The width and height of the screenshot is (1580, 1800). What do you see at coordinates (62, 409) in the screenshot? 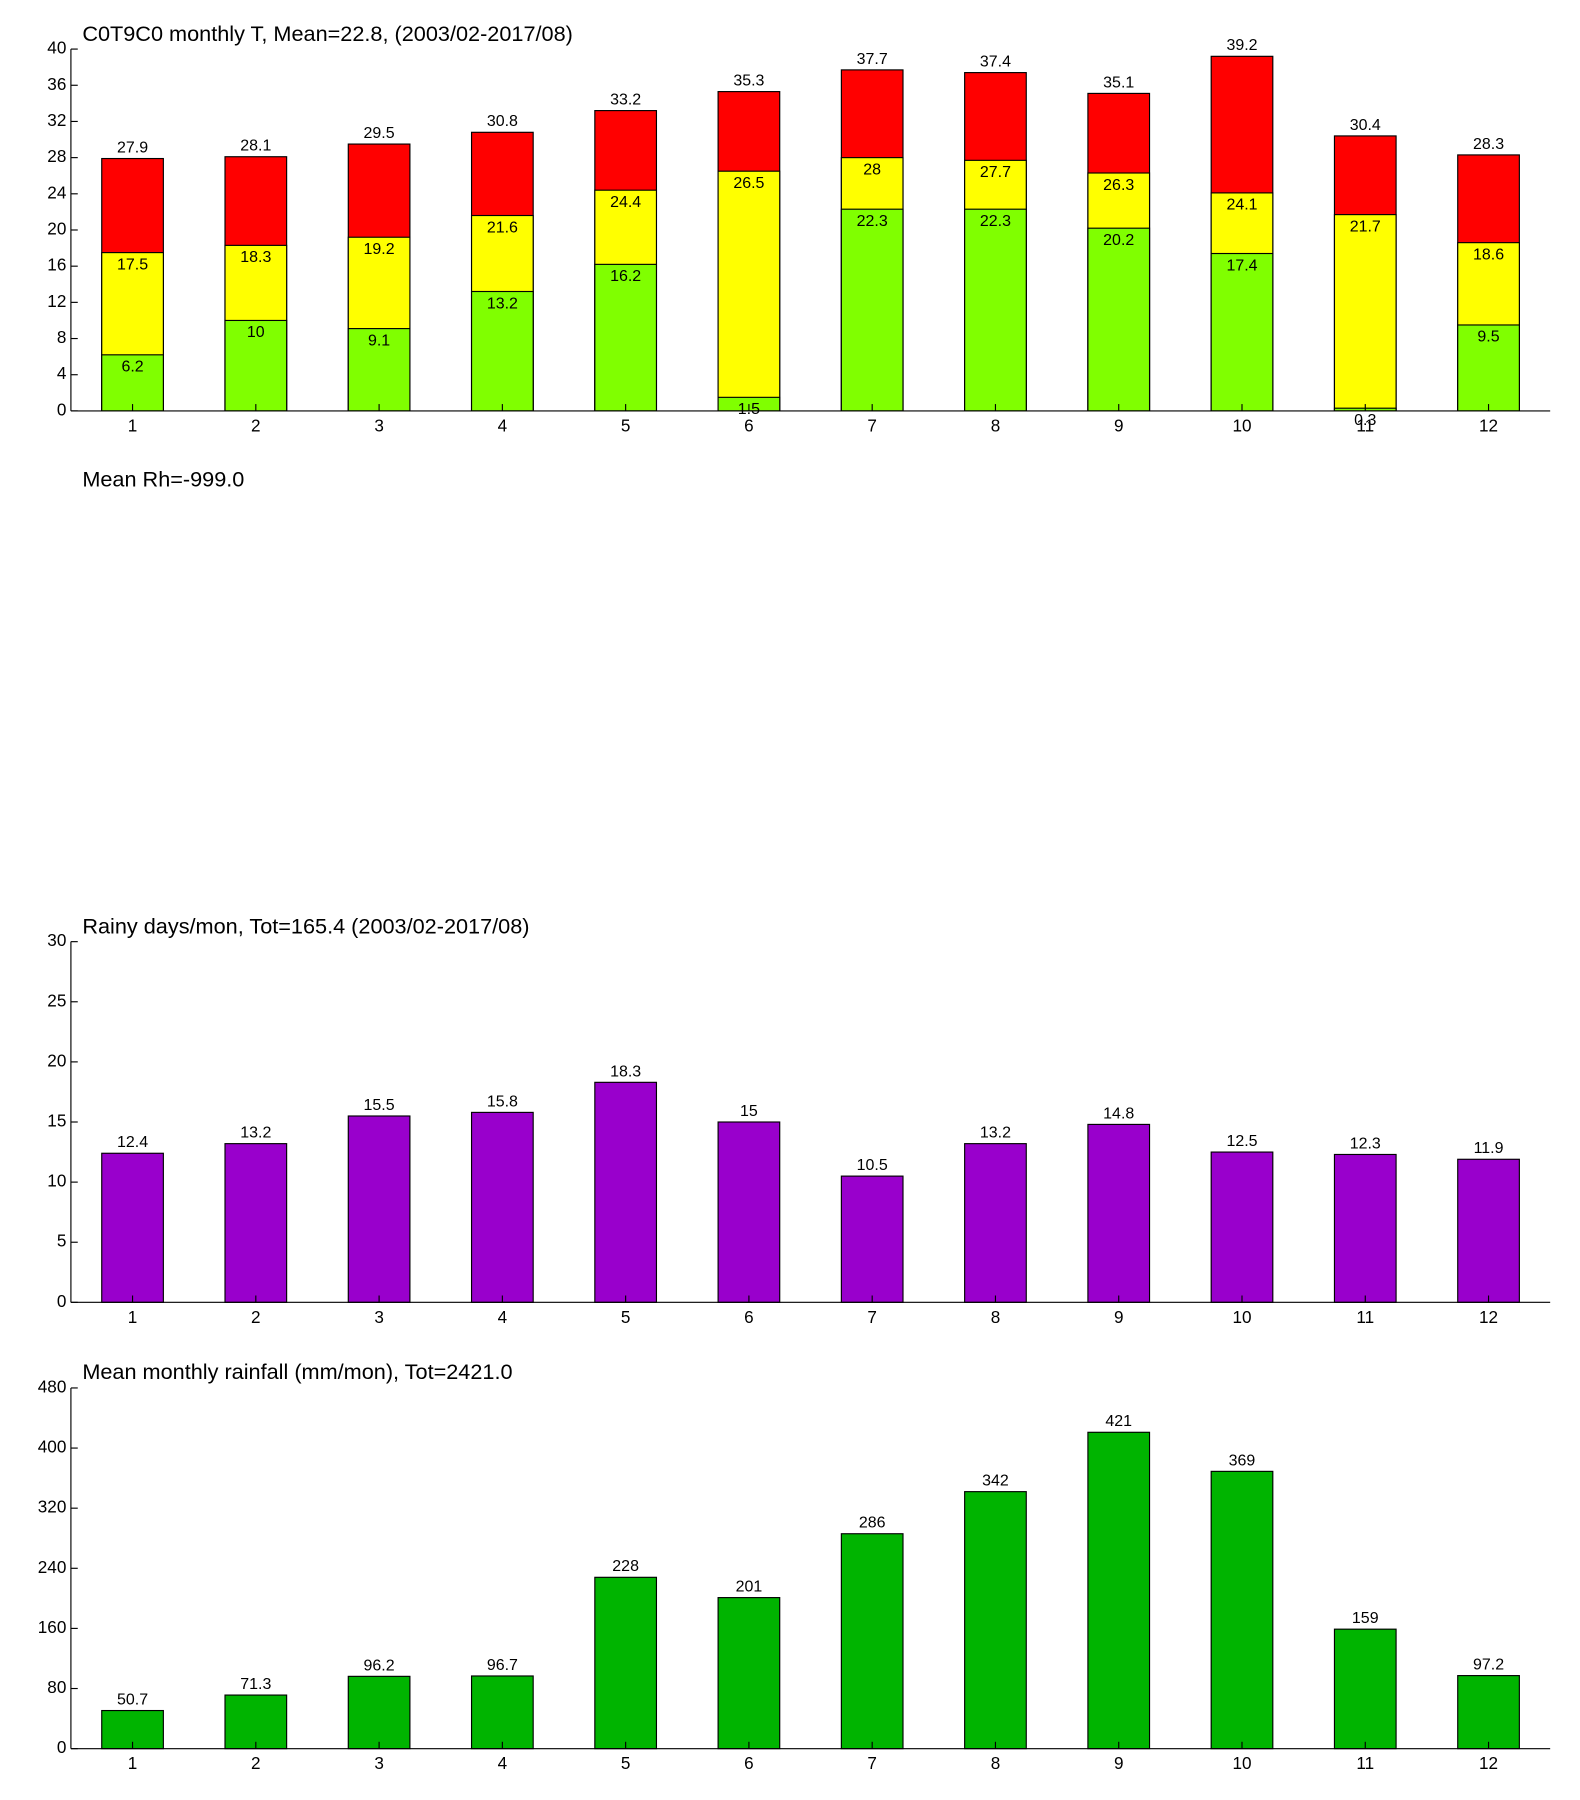
I see `y-tick-label: 0` at bounding box center [62, 409].